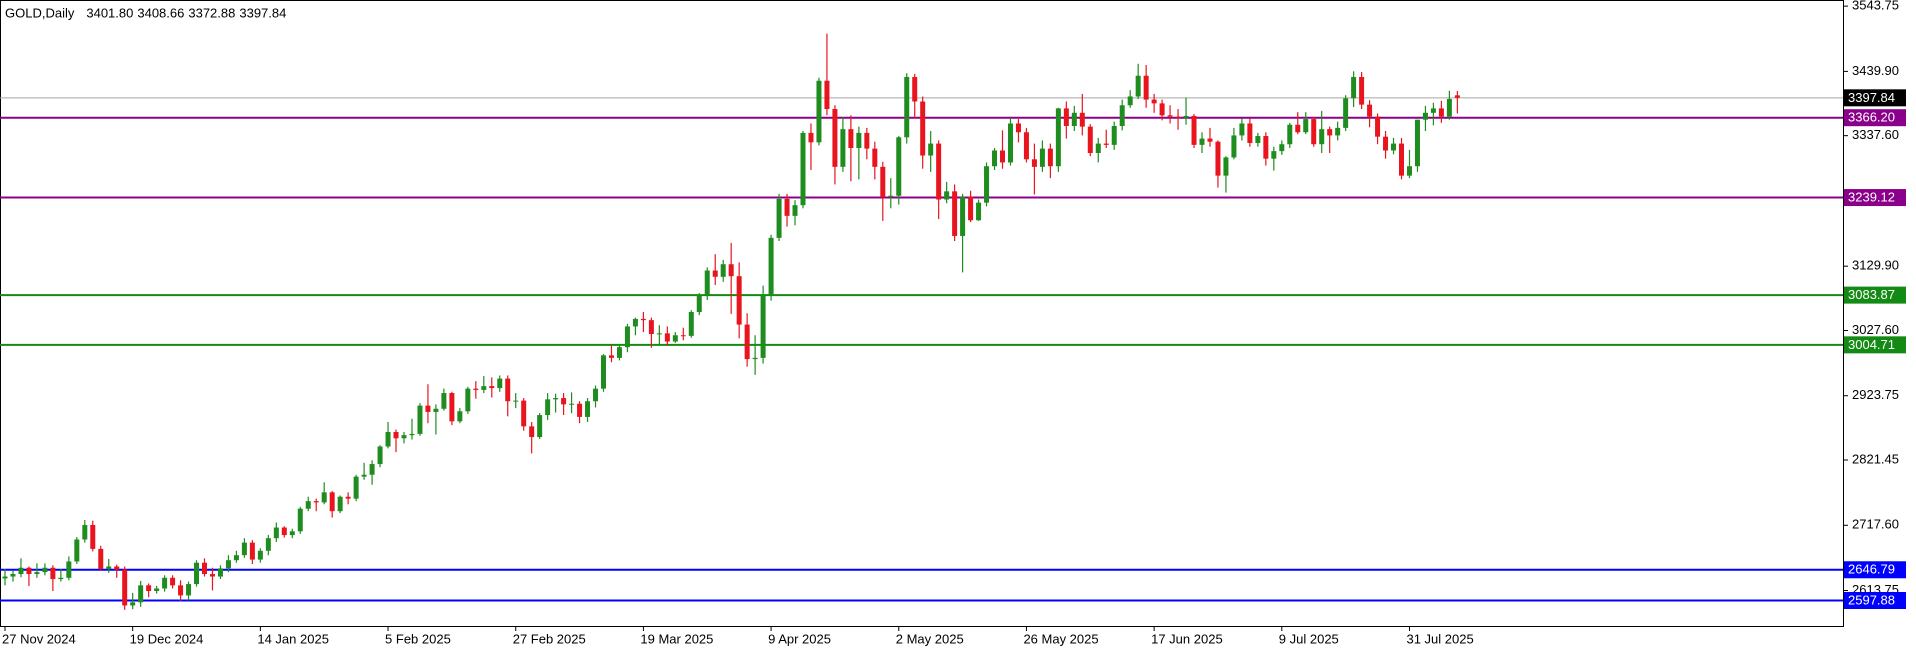  What do you see at coordinates (293, 638) in the screenshot?
I see `x-tick-label: 14 Jan 2025` at bounding box center [293, 638].